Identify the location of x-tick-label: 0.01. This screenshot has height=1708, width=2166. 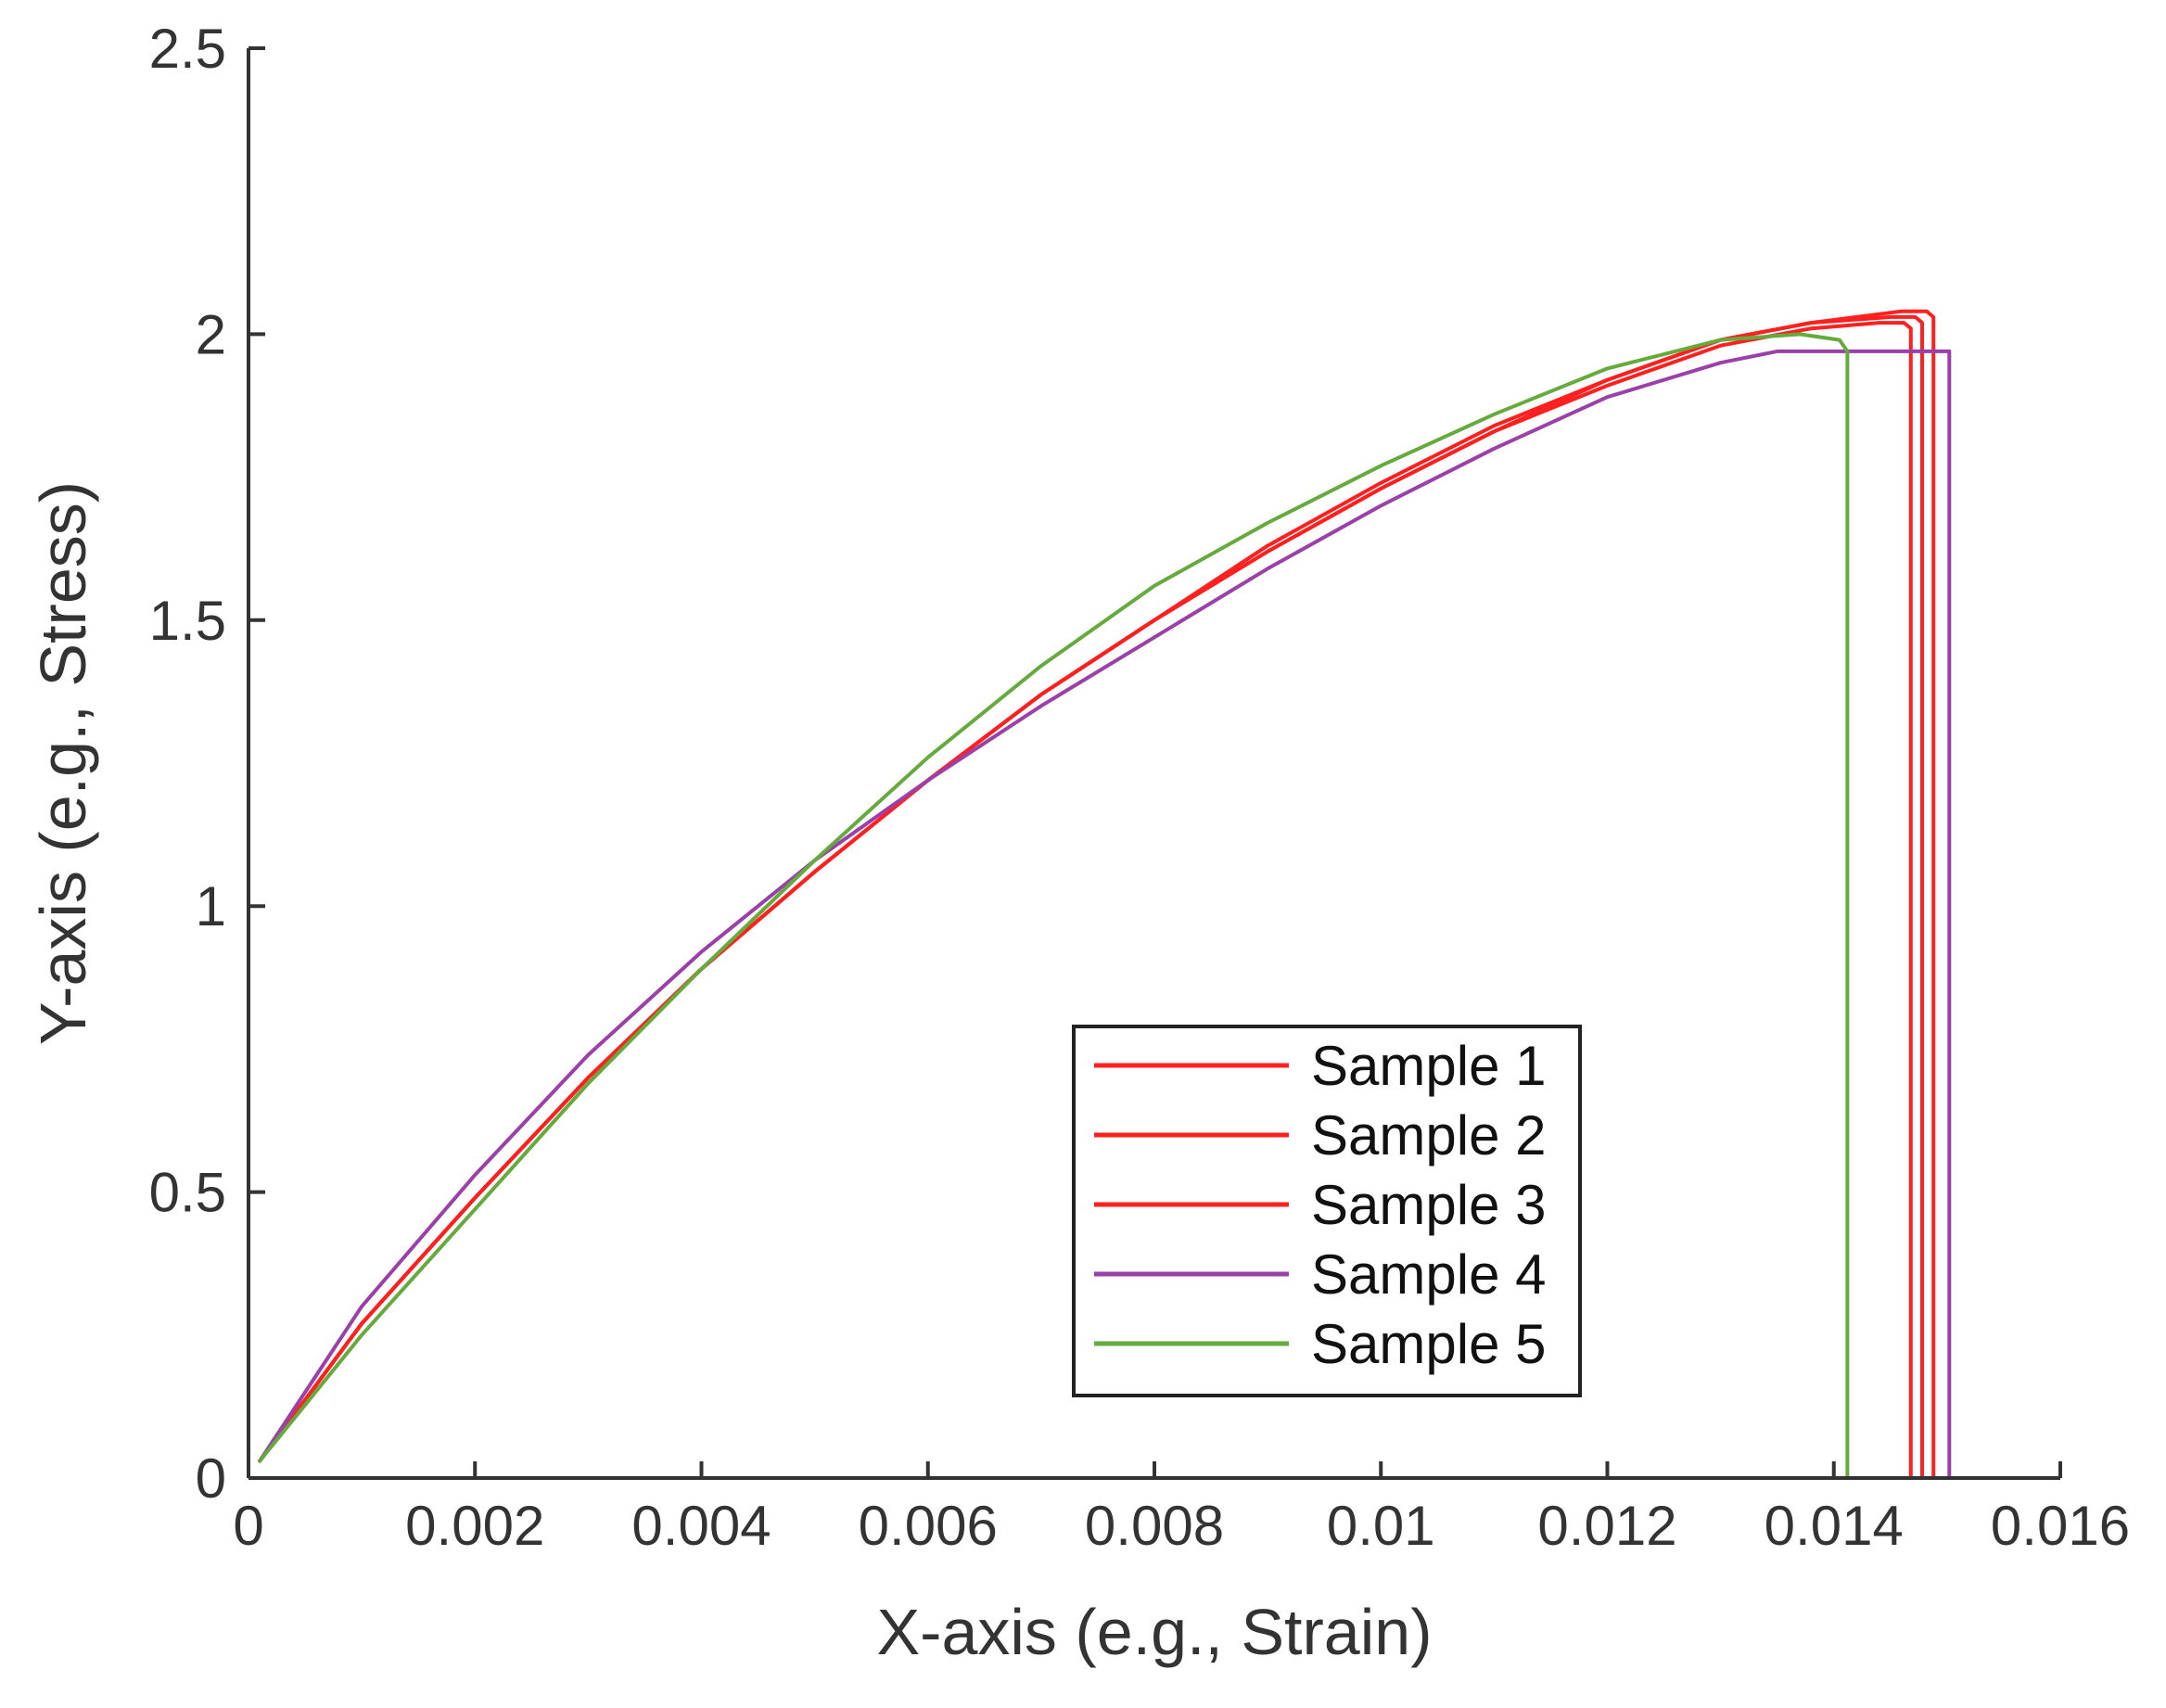
(1381, 1526).